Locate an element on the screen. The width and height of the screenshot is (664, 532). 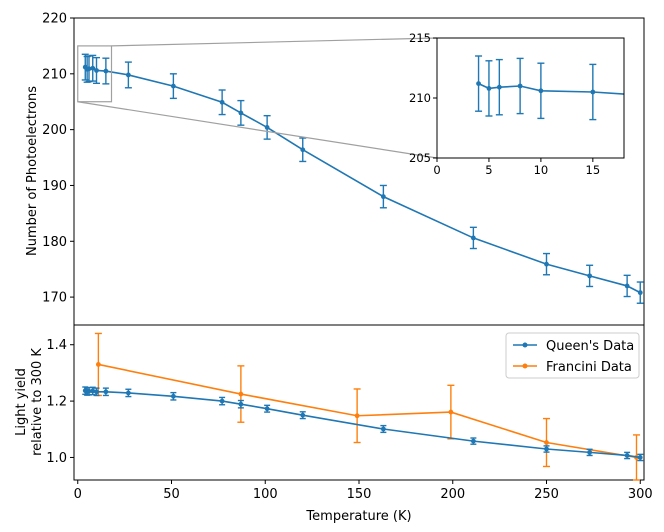
x-axis-title: Temperature (K) is located at coordinates (358, 516).